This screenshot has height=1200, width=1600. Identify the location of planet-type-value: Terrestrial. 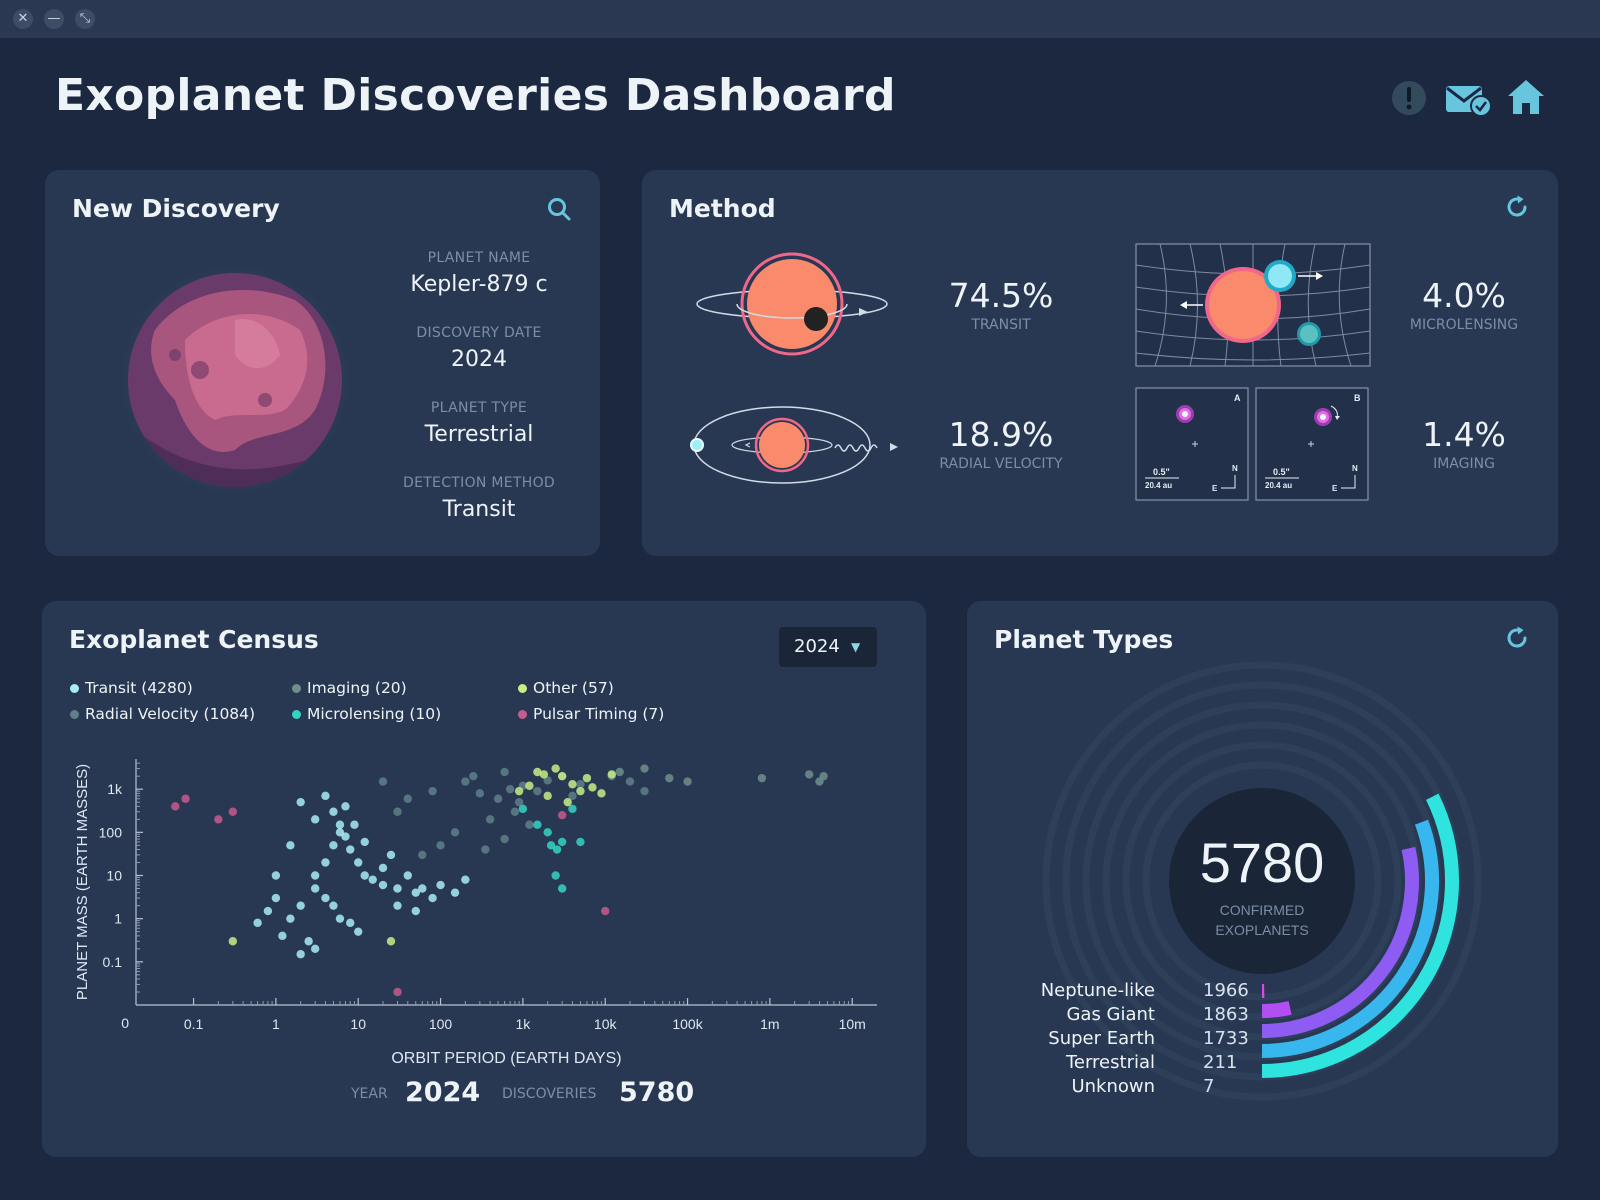
(479, 434).